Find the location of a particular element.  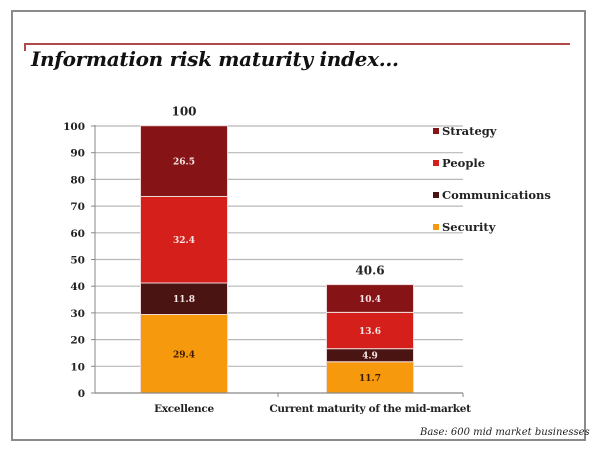

y-tick-label: 0 is located at coordinates (81, 394).